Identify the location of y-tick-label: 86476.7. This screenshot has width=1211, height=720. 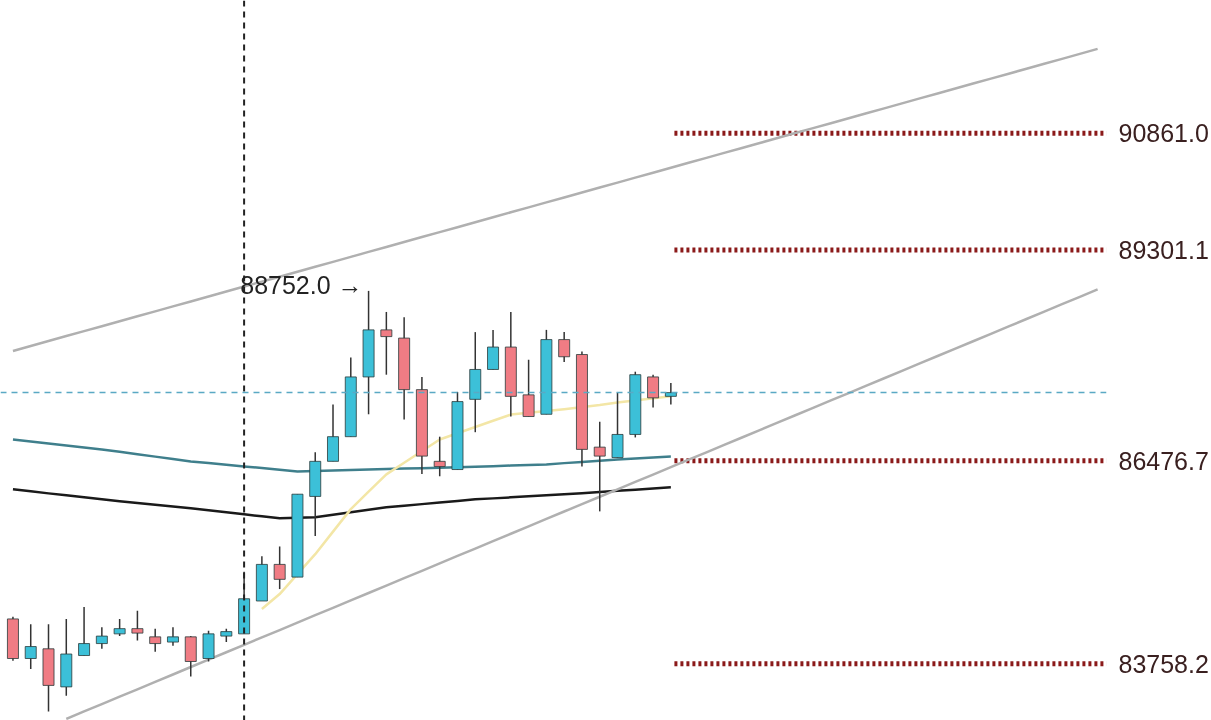
(1163, 460).